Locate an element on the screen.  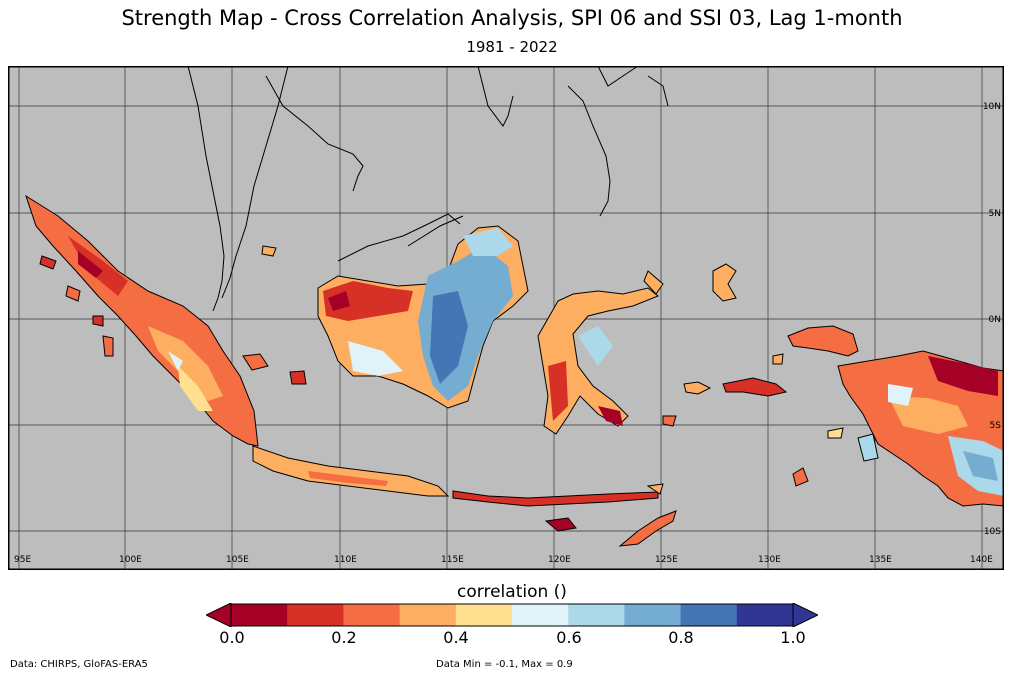
colorbar is located at coordinates (512, 615).